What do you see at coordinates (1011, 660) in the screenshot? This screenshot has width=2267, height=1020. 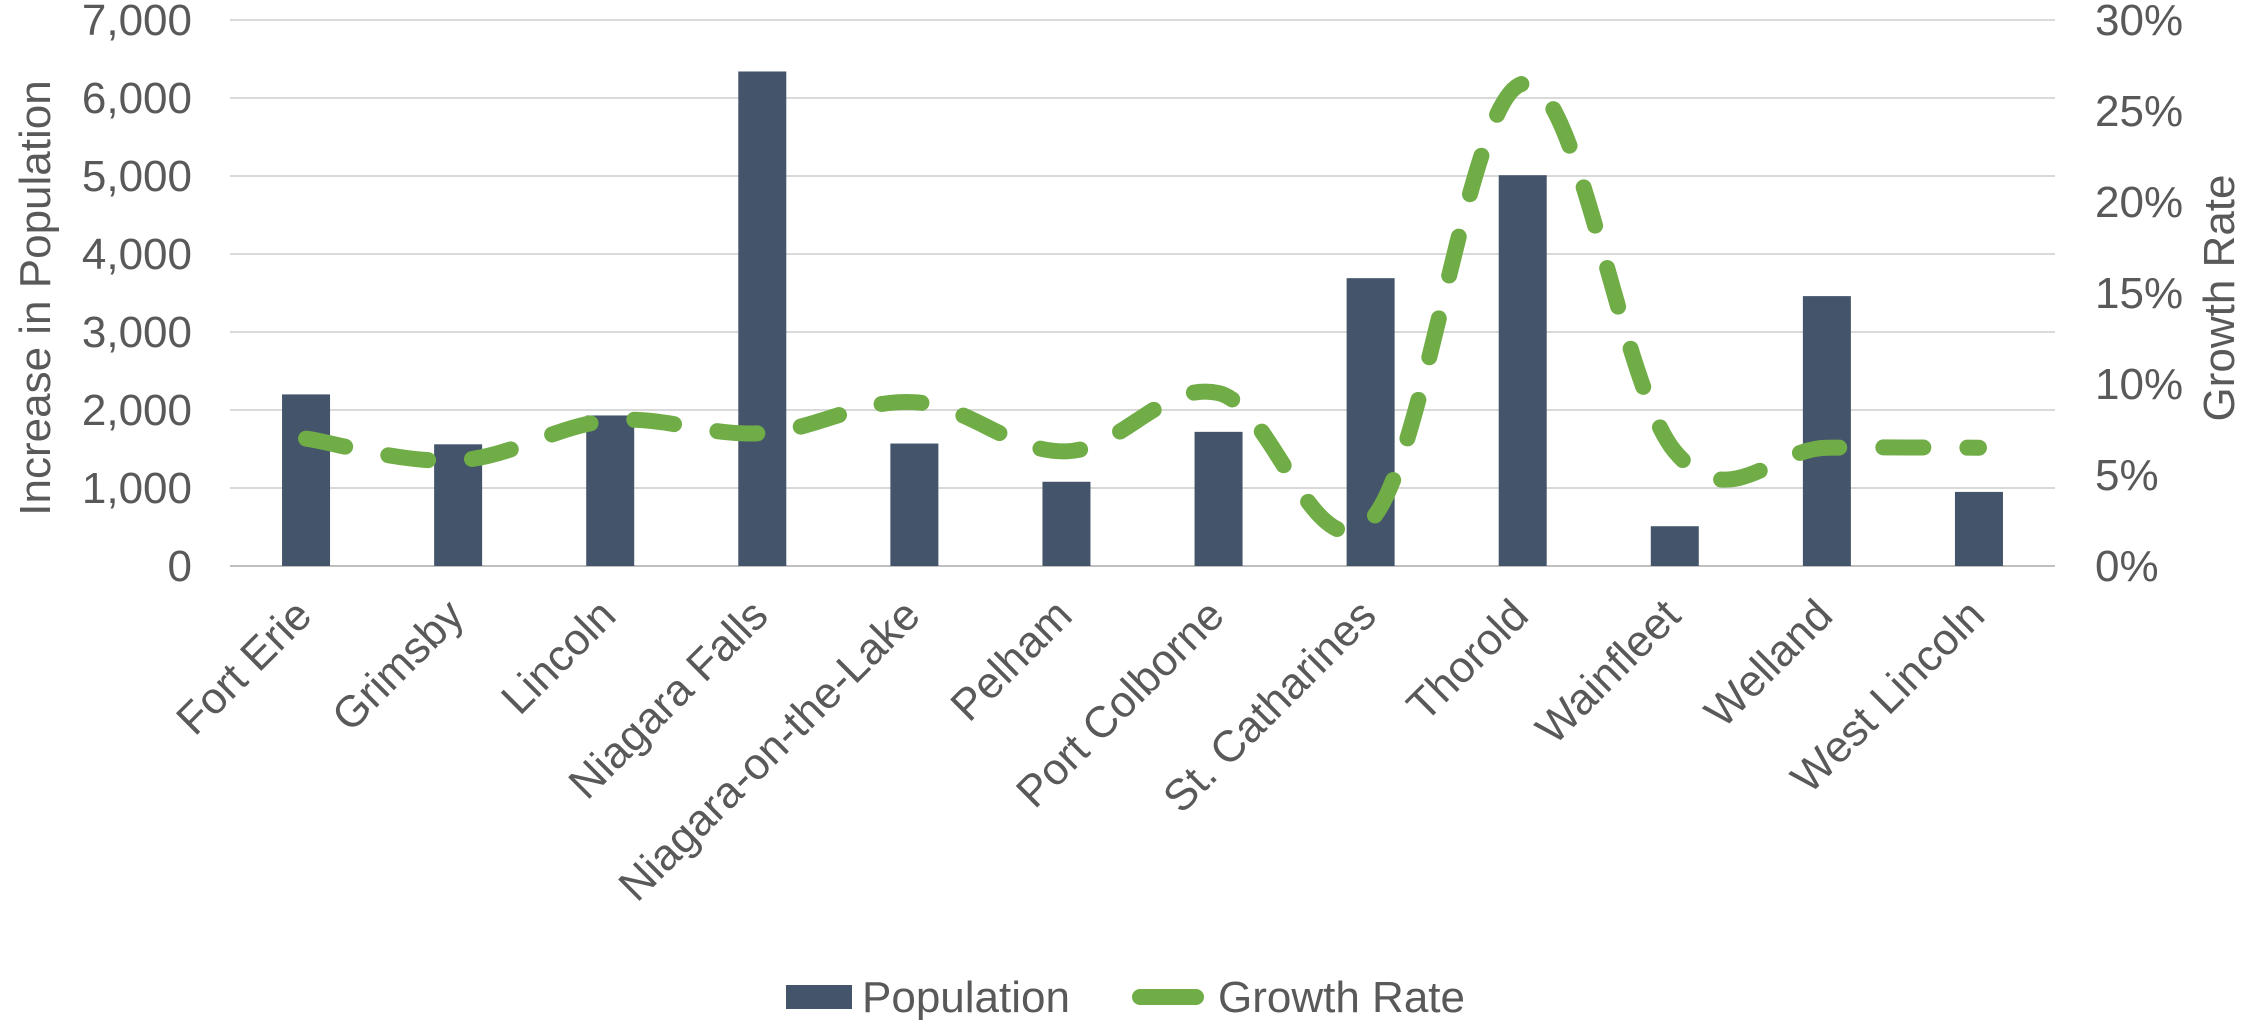 I see `category-label: Pelham` at bounding box center [1011, 660].